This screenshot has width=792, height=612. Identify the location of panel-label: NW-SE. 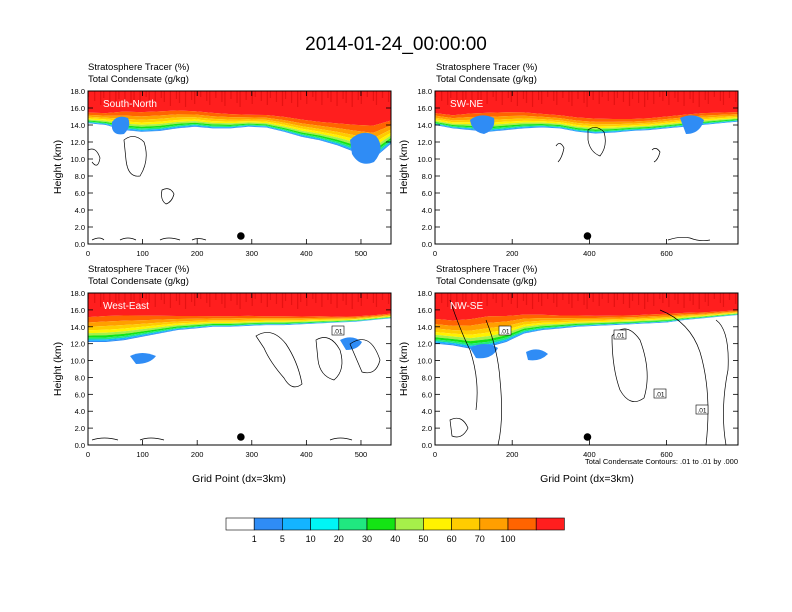
(466, 306).